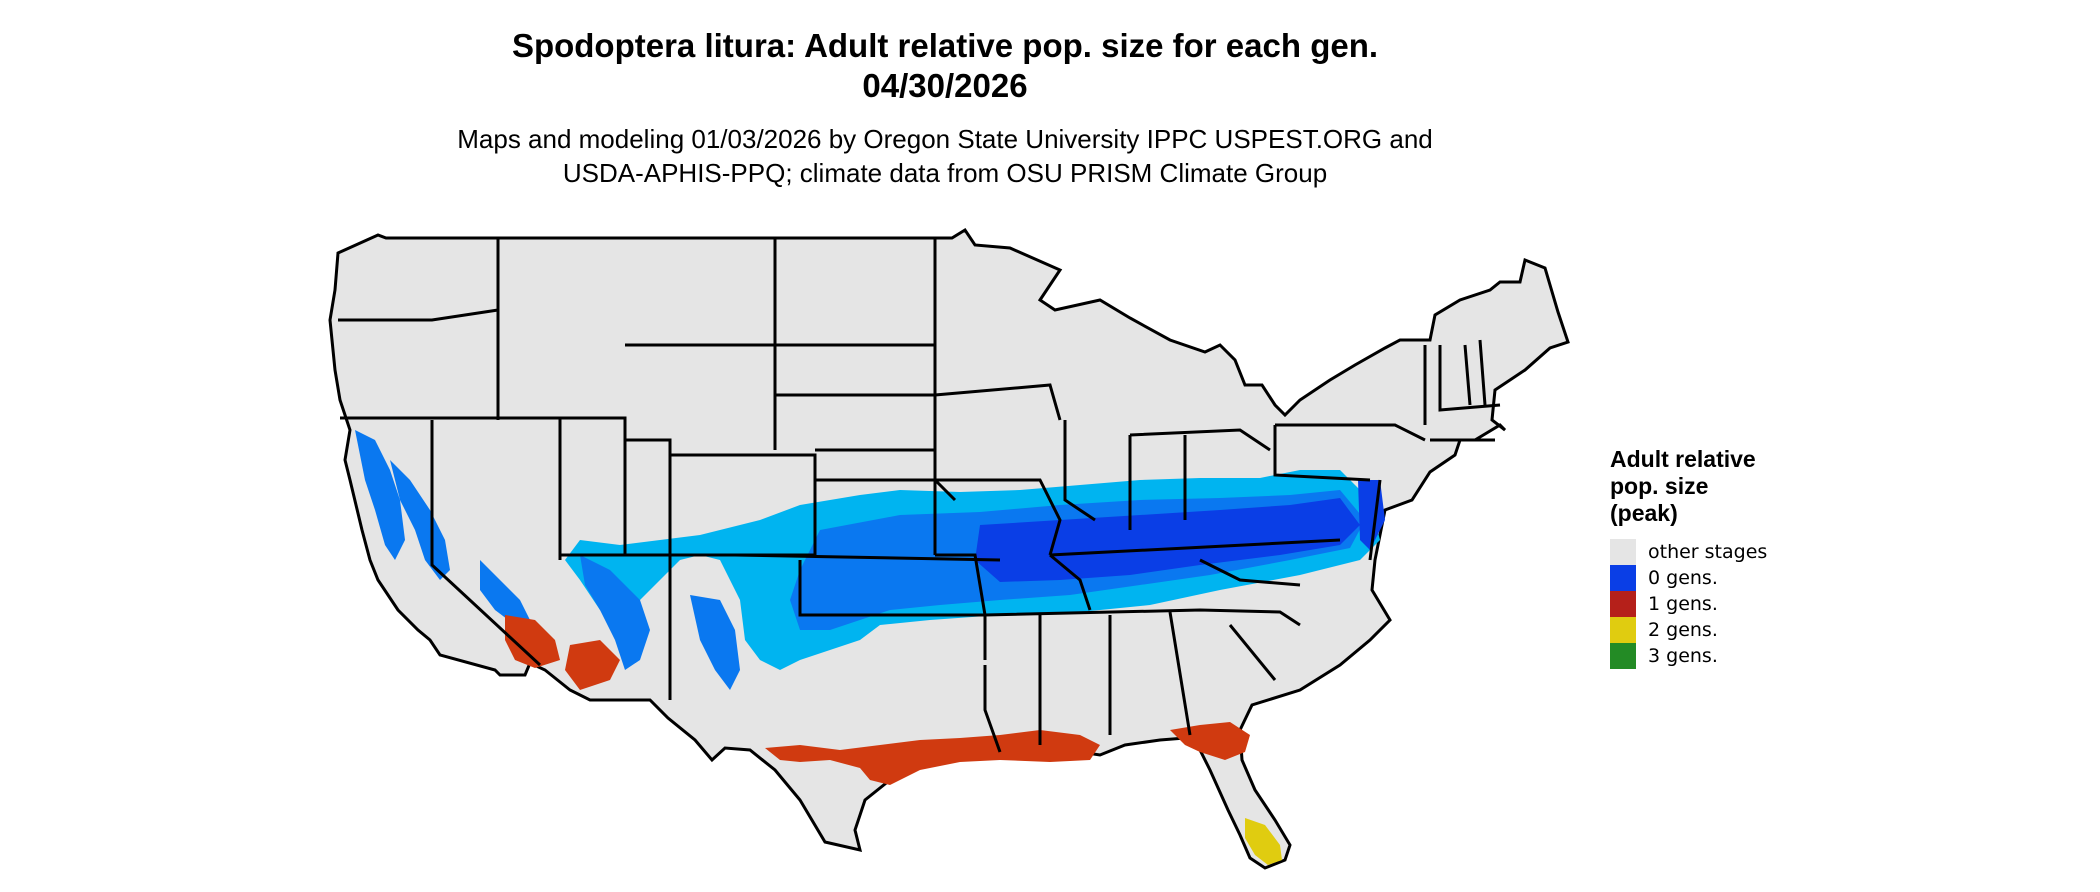 Image resolution: width=2100 pixels, height=892 pixels. I want to click on legend-label: other stages, so click(1708, 552).